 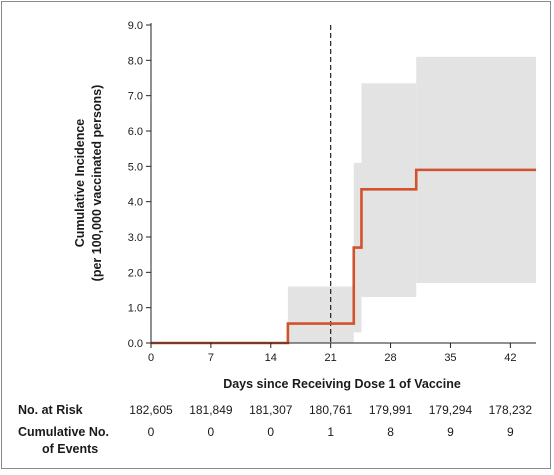 I want to click on y-tick-label: 8.0, so click(x=135, y=61).